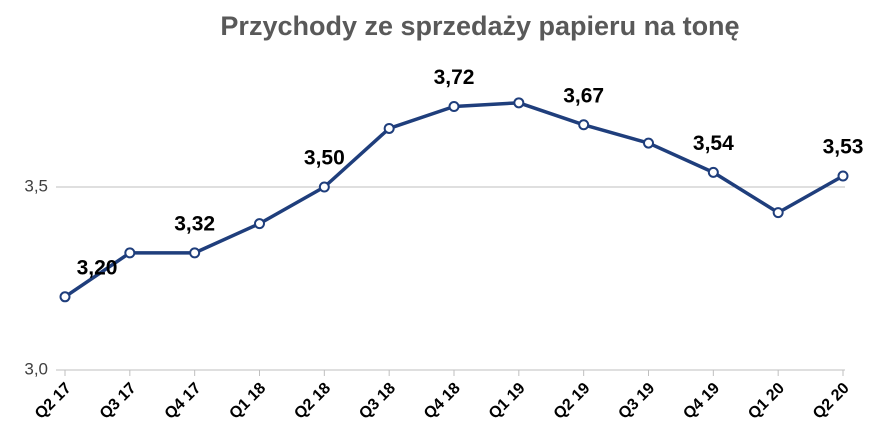  I want to click on x-tick-label: Q1 18, so click(247, 401).